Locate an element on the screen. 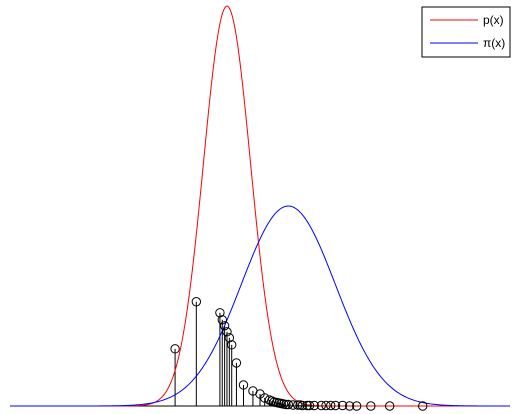 Image resolution: width=512 pixels, height=414 pixels. sample-stems is located at coordinates (259, 353).